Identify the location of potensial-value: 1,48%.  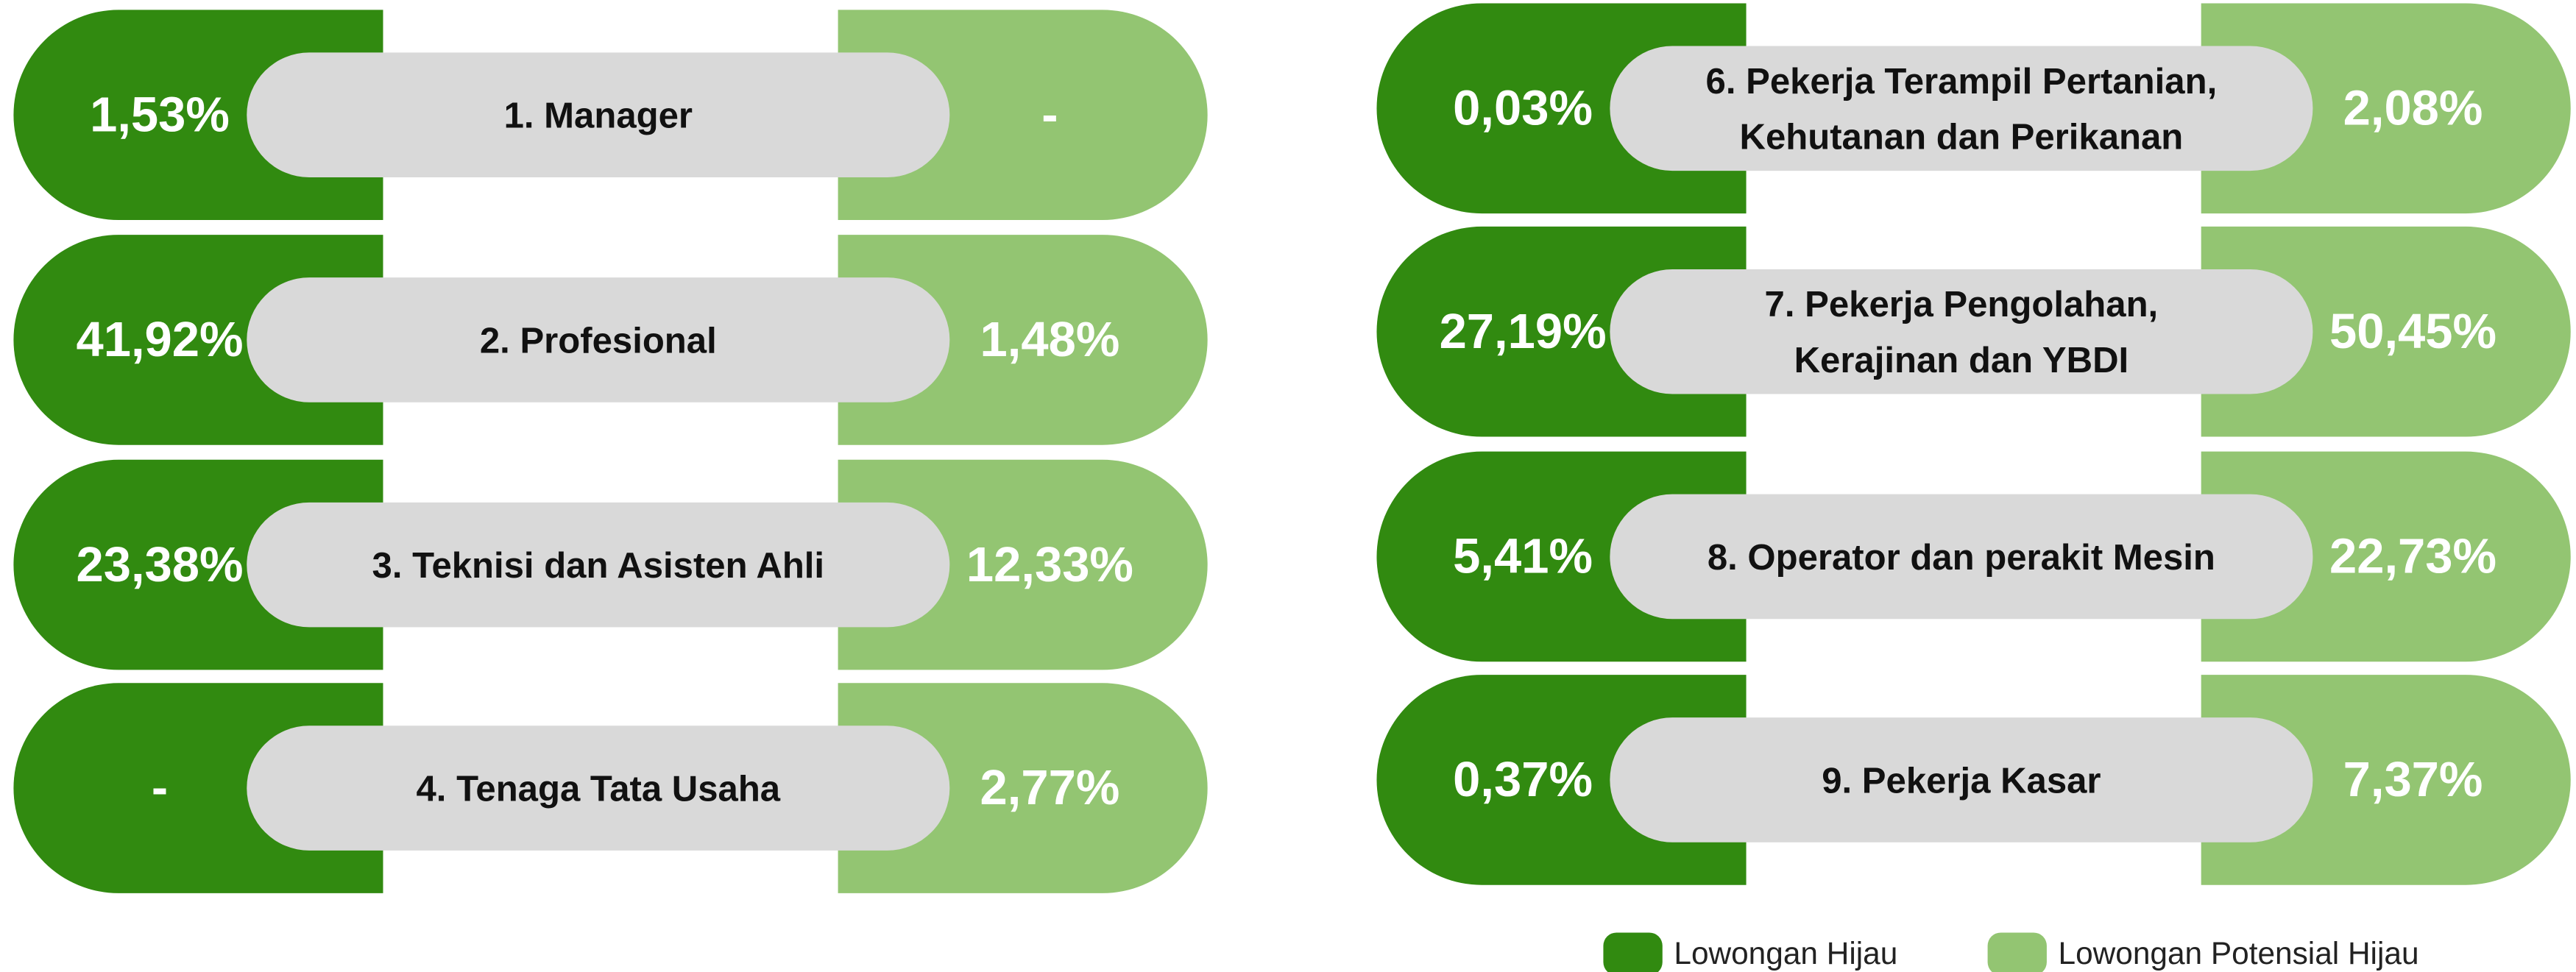
(1050, 339).